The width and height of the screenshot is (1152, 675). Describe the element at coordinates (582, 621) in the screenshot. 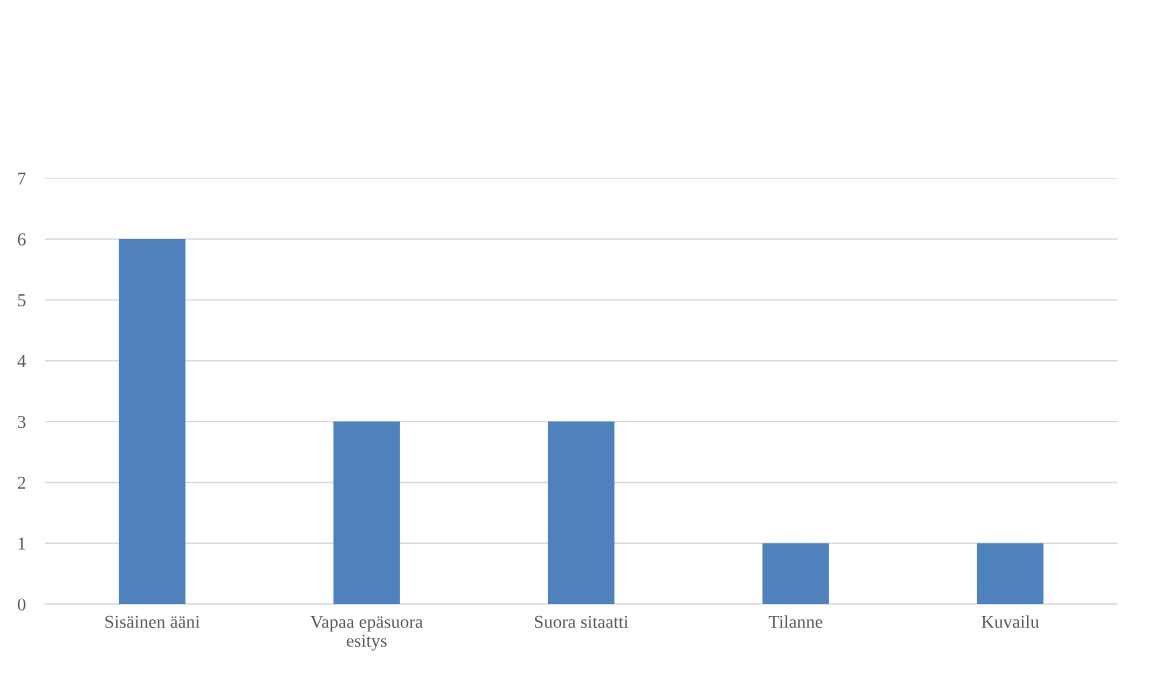

I see `x-tick-label: Suora sitaatti` at that location.